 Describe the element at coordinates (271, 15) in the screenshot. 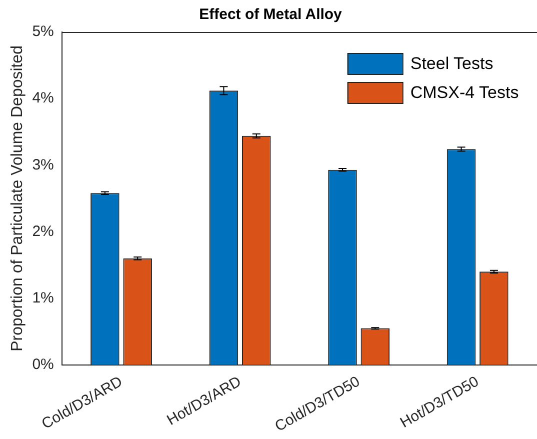

I see `chart-title: Effect of Metal Alloy` at that location.